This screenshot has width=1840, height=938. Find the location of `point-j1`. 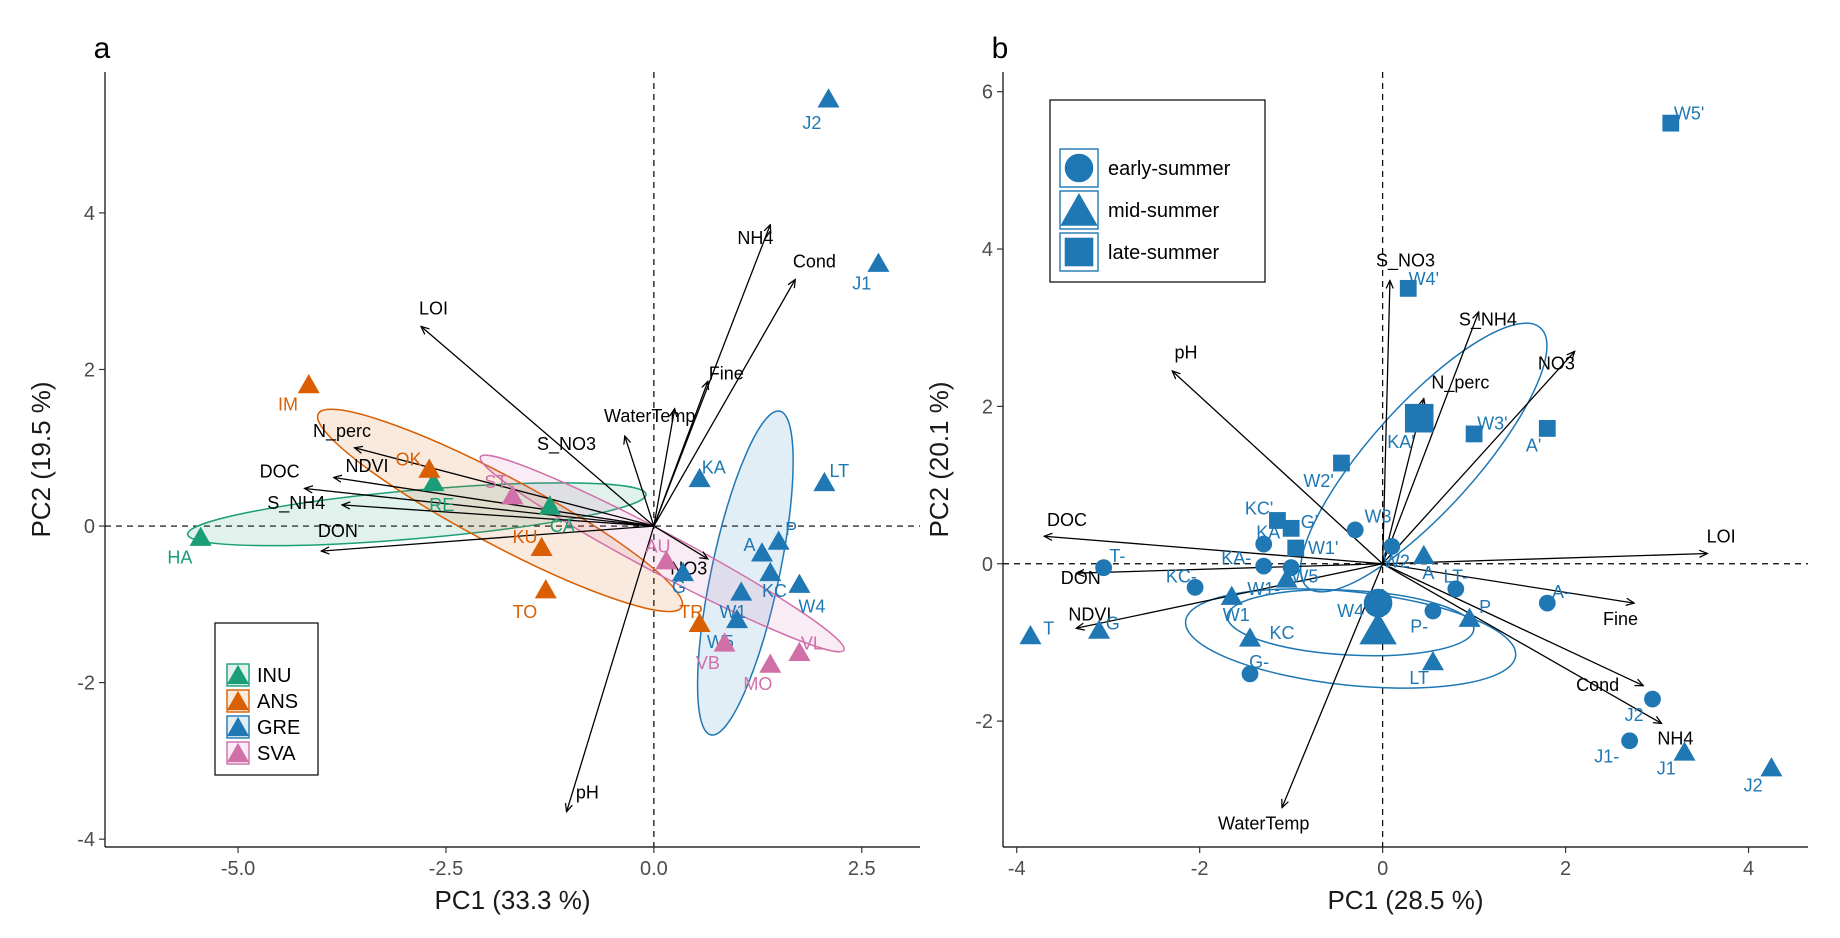

point-j1 is located at coordinates (878, 262).